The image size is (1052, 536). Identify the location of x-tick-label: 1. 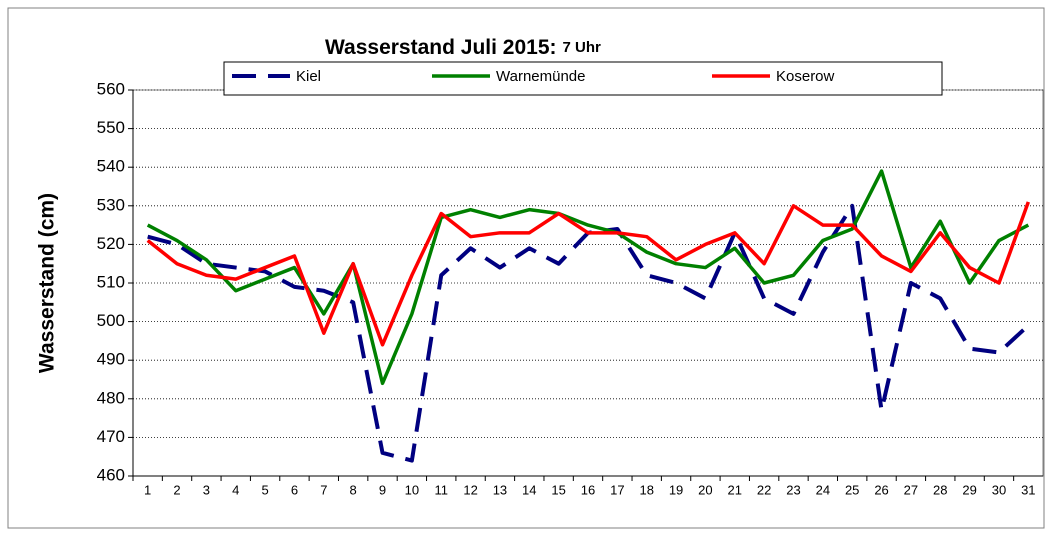
(147, 489).